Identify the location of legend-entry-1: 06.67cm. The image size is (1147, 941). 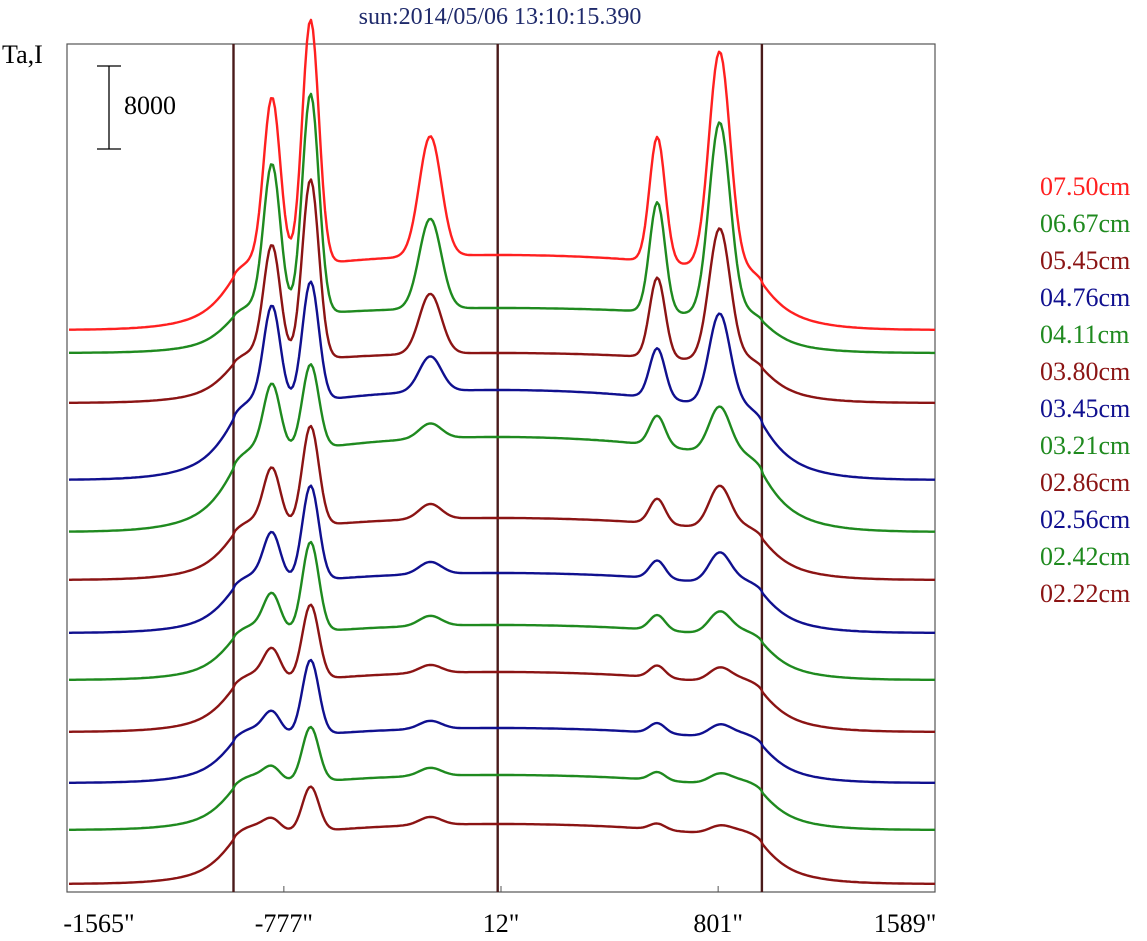
(1085, 223).